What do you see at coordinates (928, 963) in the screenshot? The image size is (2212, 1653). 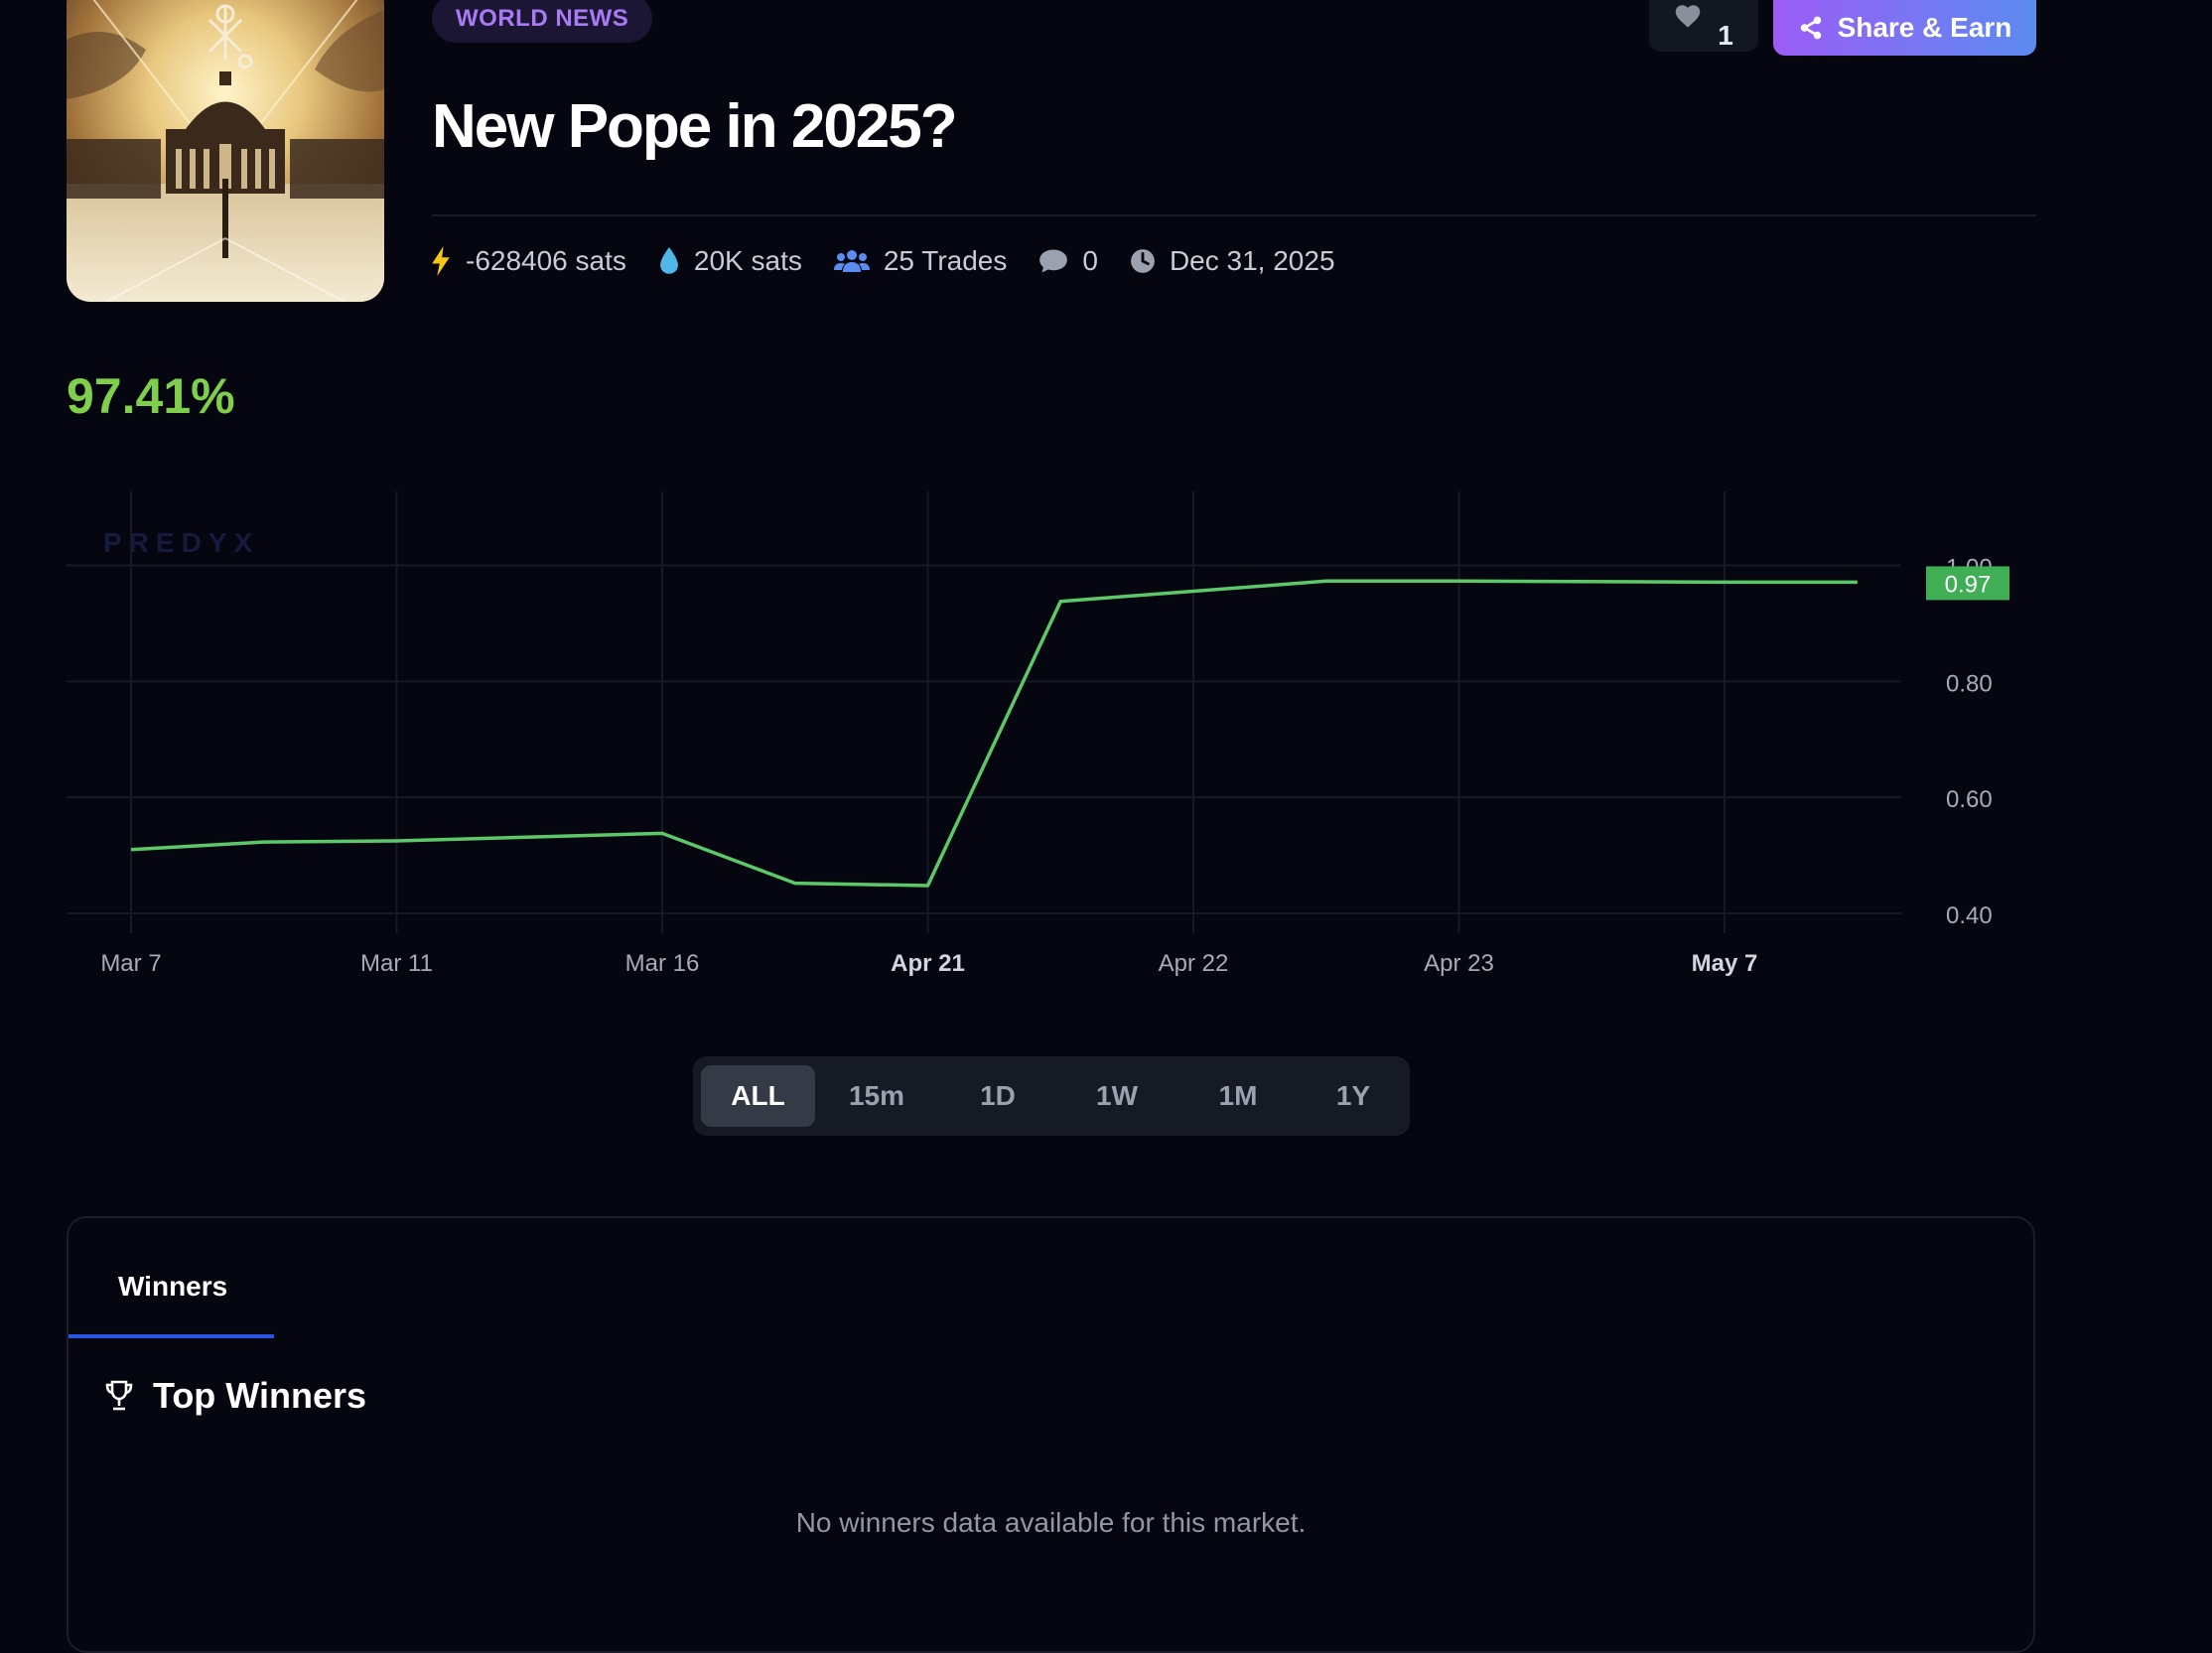 I see `x-tick-label: Apr 21` at bounding box center [928, 963].